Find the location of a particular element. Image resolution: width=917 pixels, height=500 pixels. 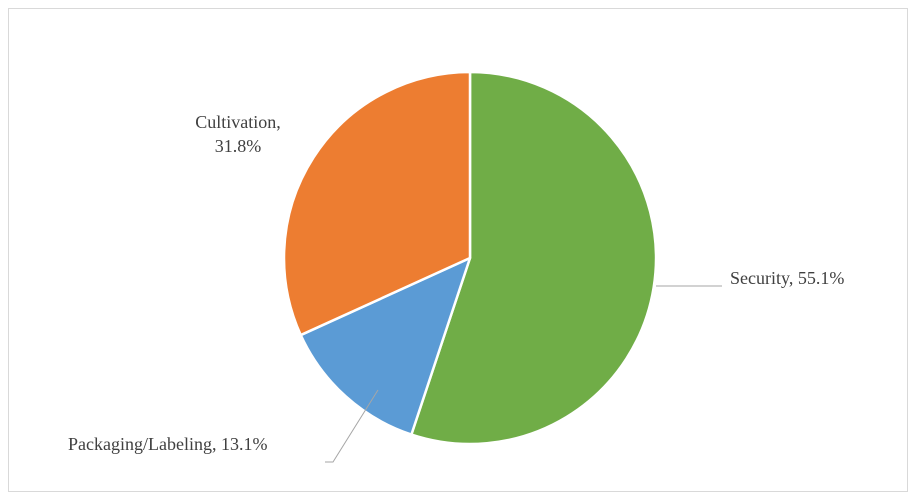

data-label-security: Security, 55.1% is located at coordinates (787, 278).